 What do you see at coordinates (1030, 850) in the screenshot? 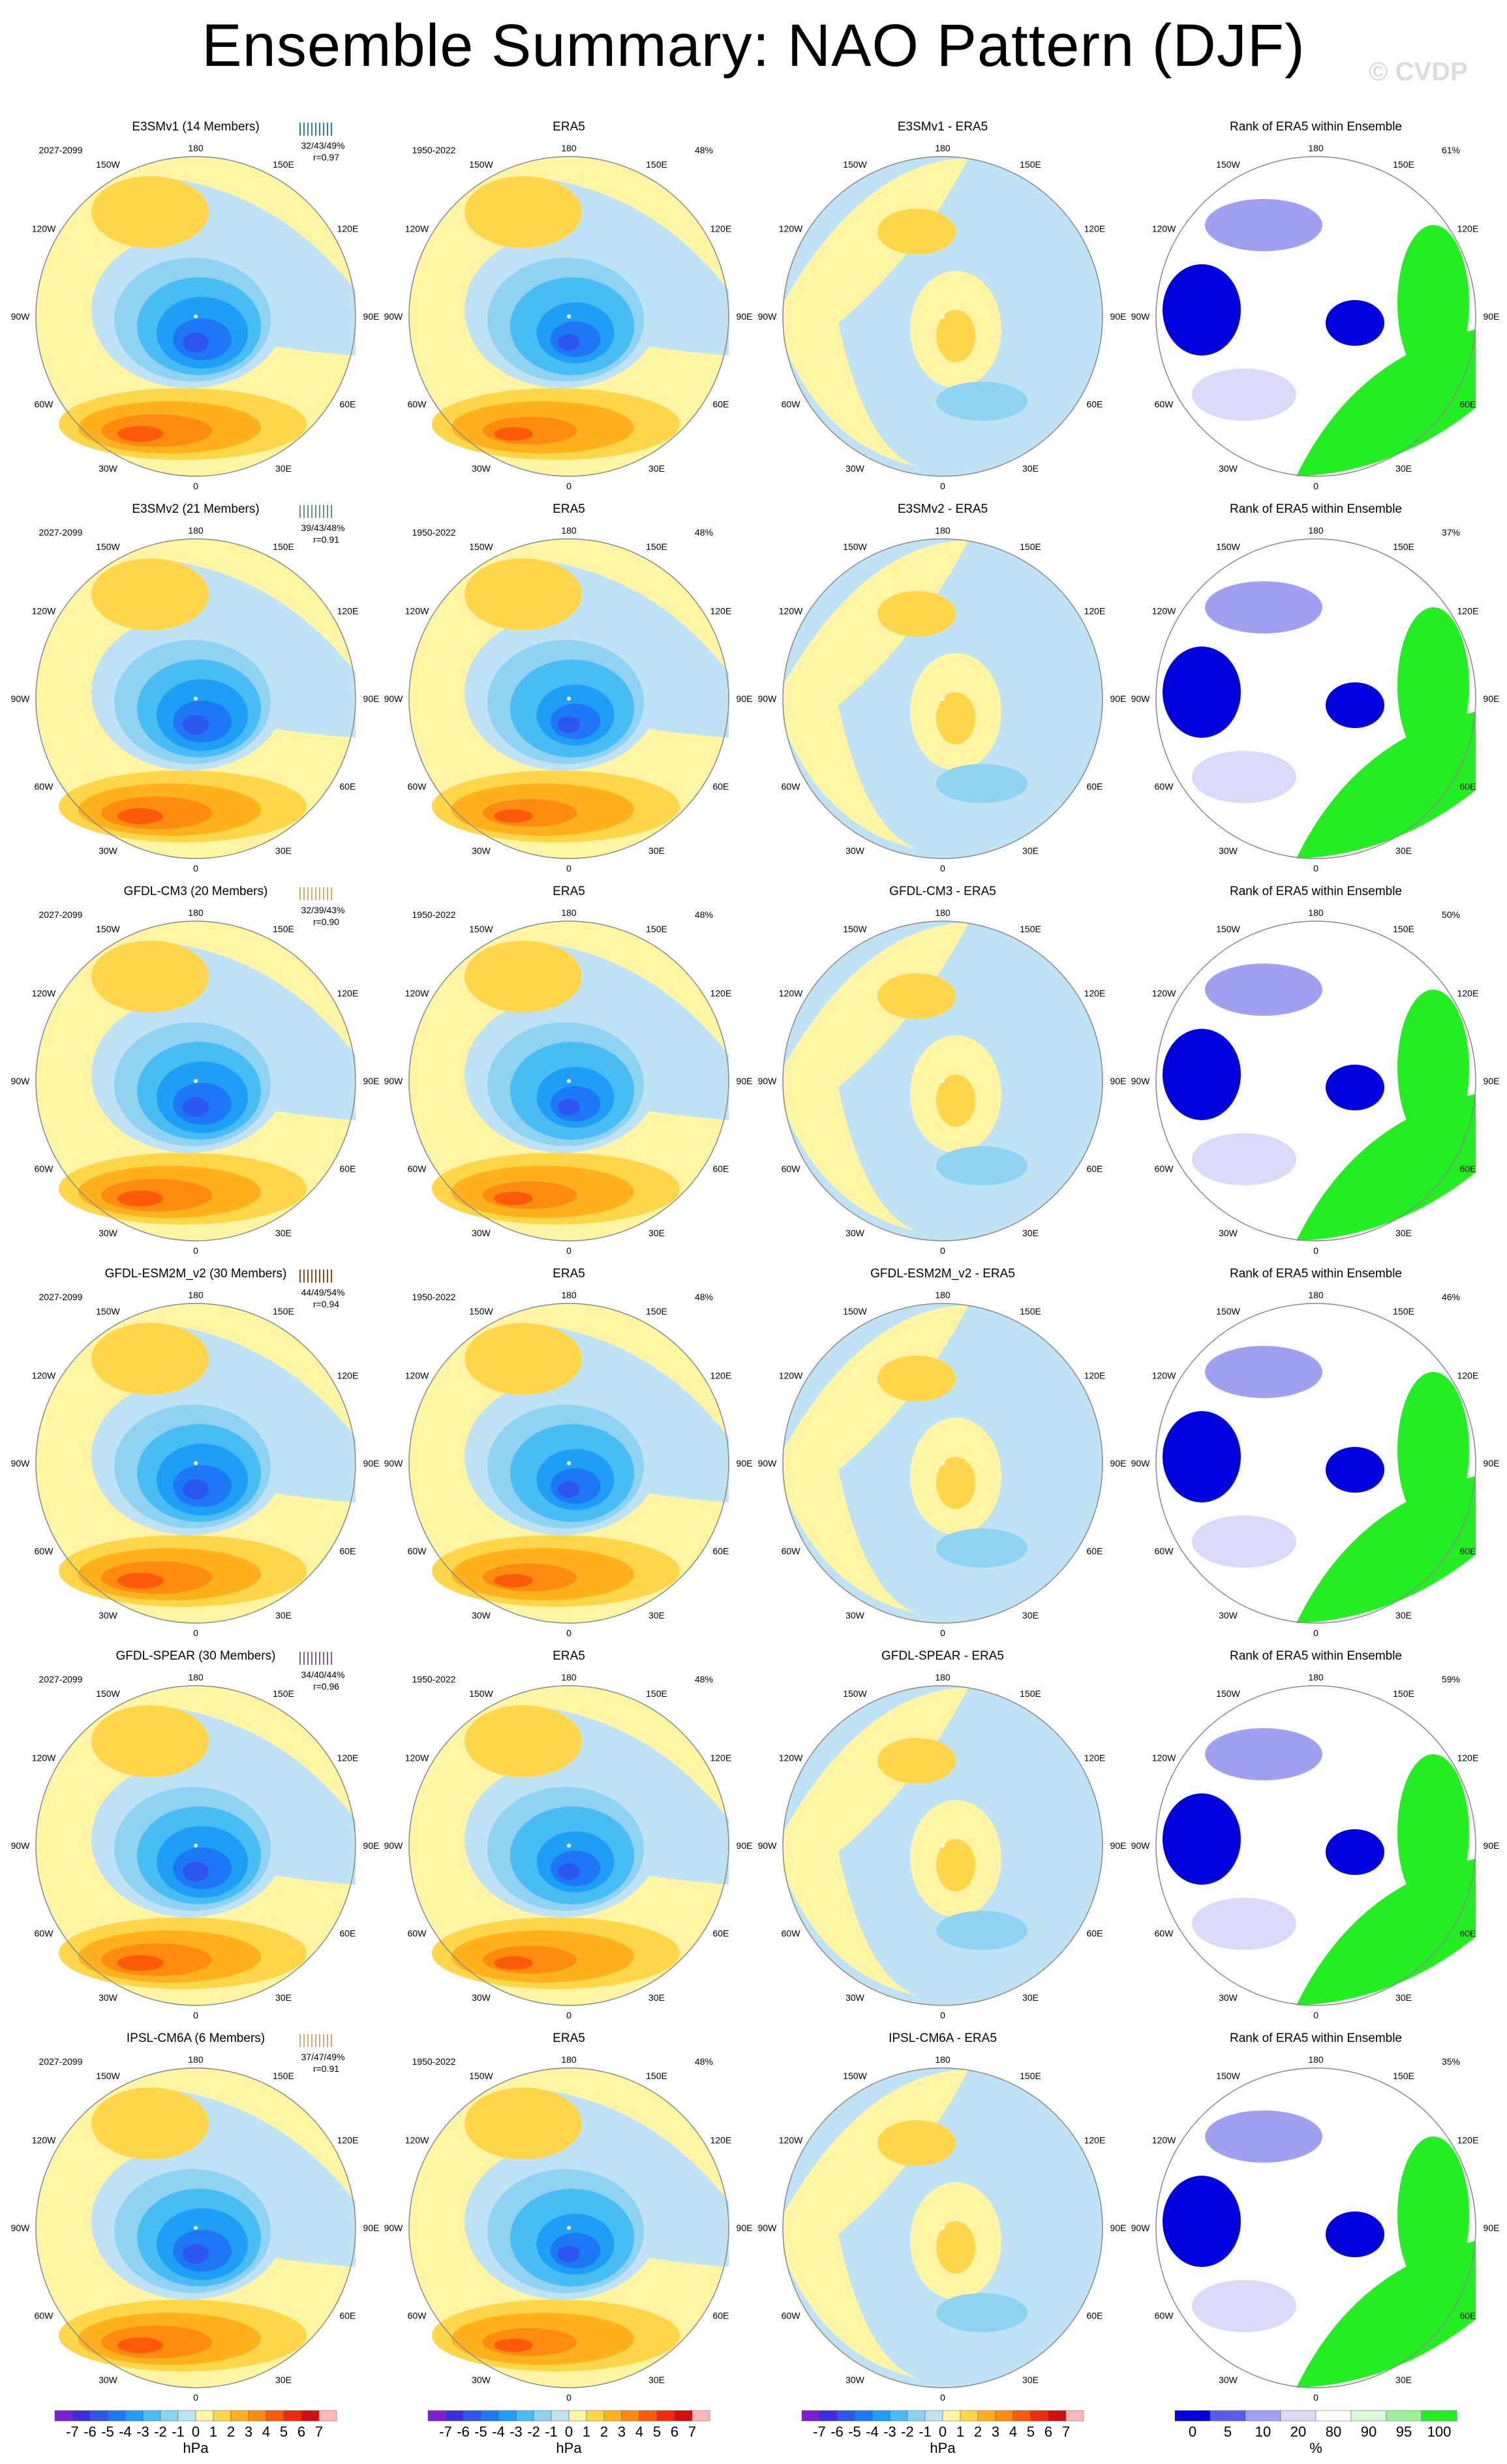
I see `row-2-diff-lon-label-30E: 30E` at bounding box center [1030, 850].